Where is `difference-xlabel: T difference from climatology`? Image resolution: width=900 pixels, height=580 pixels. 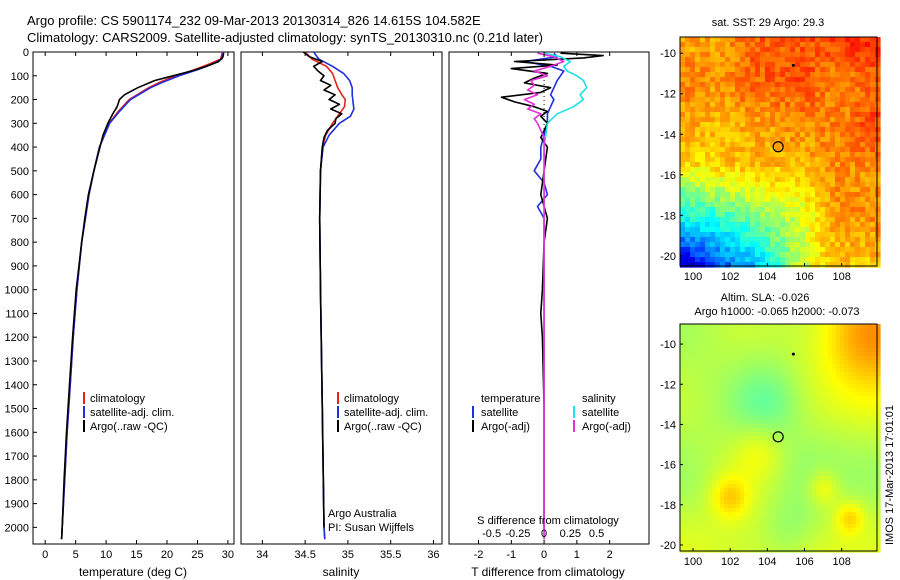 difference-xlabel: T difference from climatology is located at coordinates (548, 572).